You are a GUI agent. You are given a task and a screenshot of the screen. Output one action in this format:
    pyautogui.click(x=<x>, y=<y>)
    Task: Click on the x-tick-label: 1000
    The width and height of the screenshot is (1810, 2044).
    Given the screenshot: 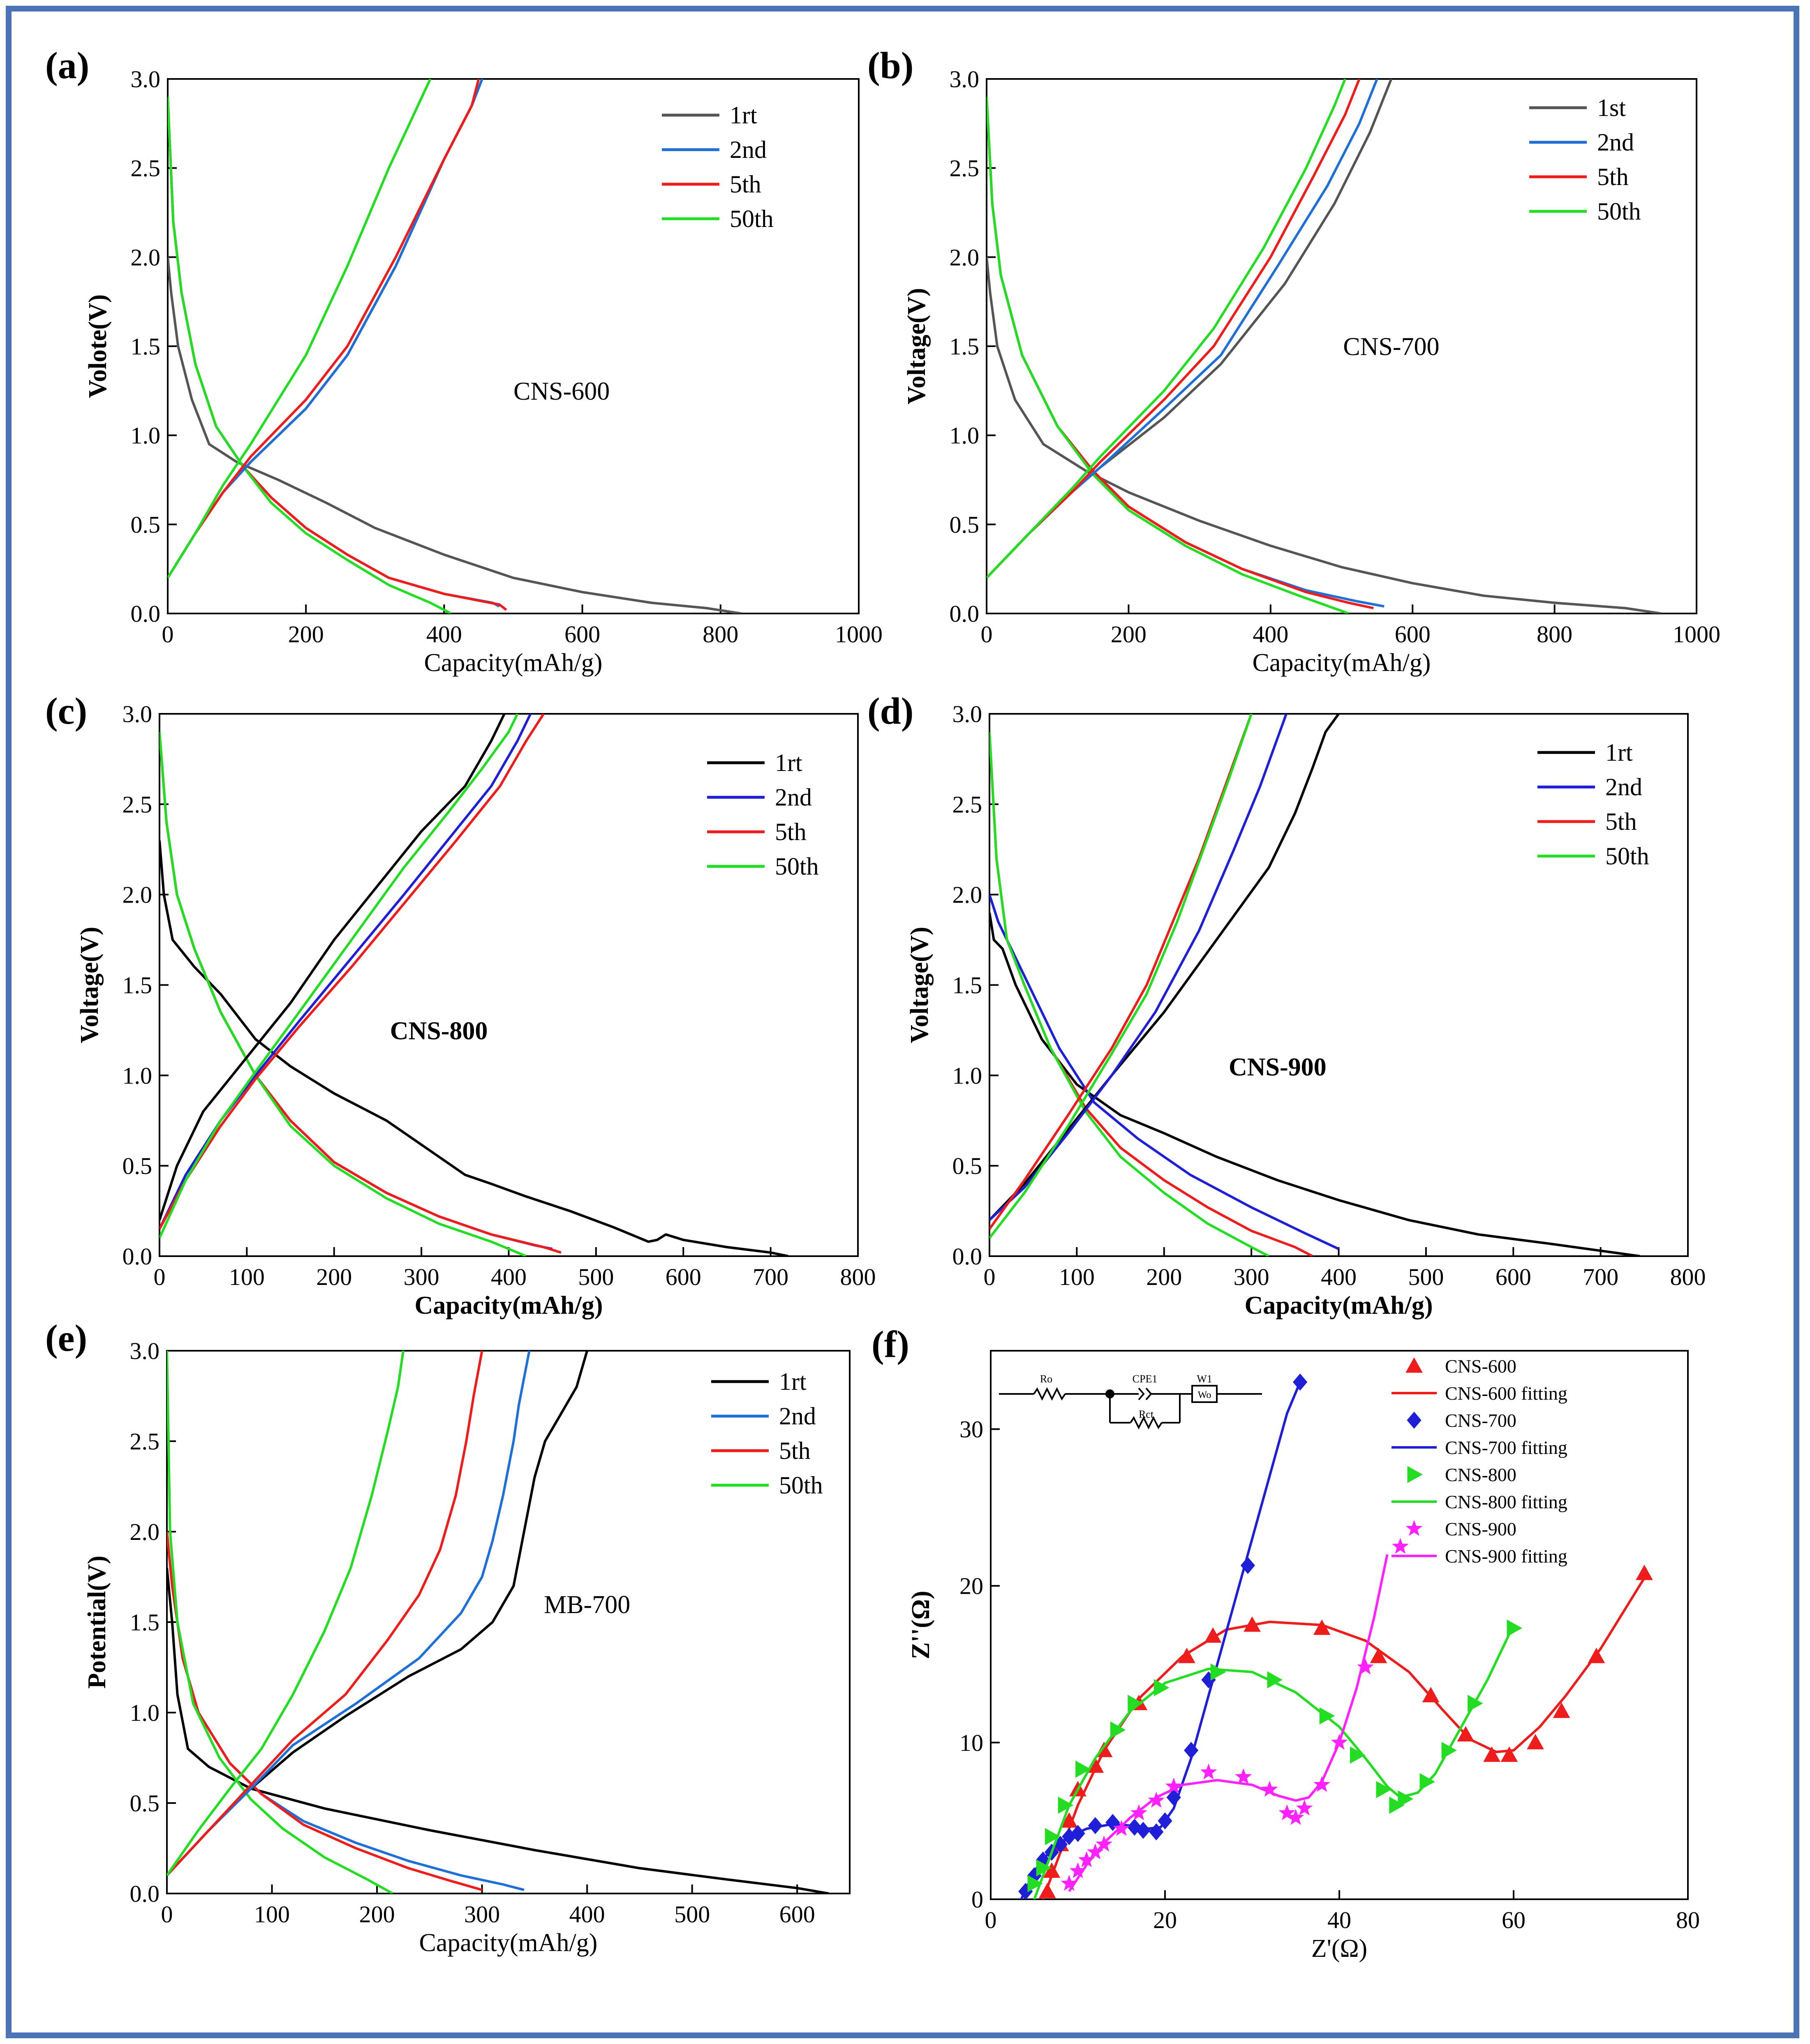 What is the action you would take?
    pyautogui.click(x=859, y=634)
    